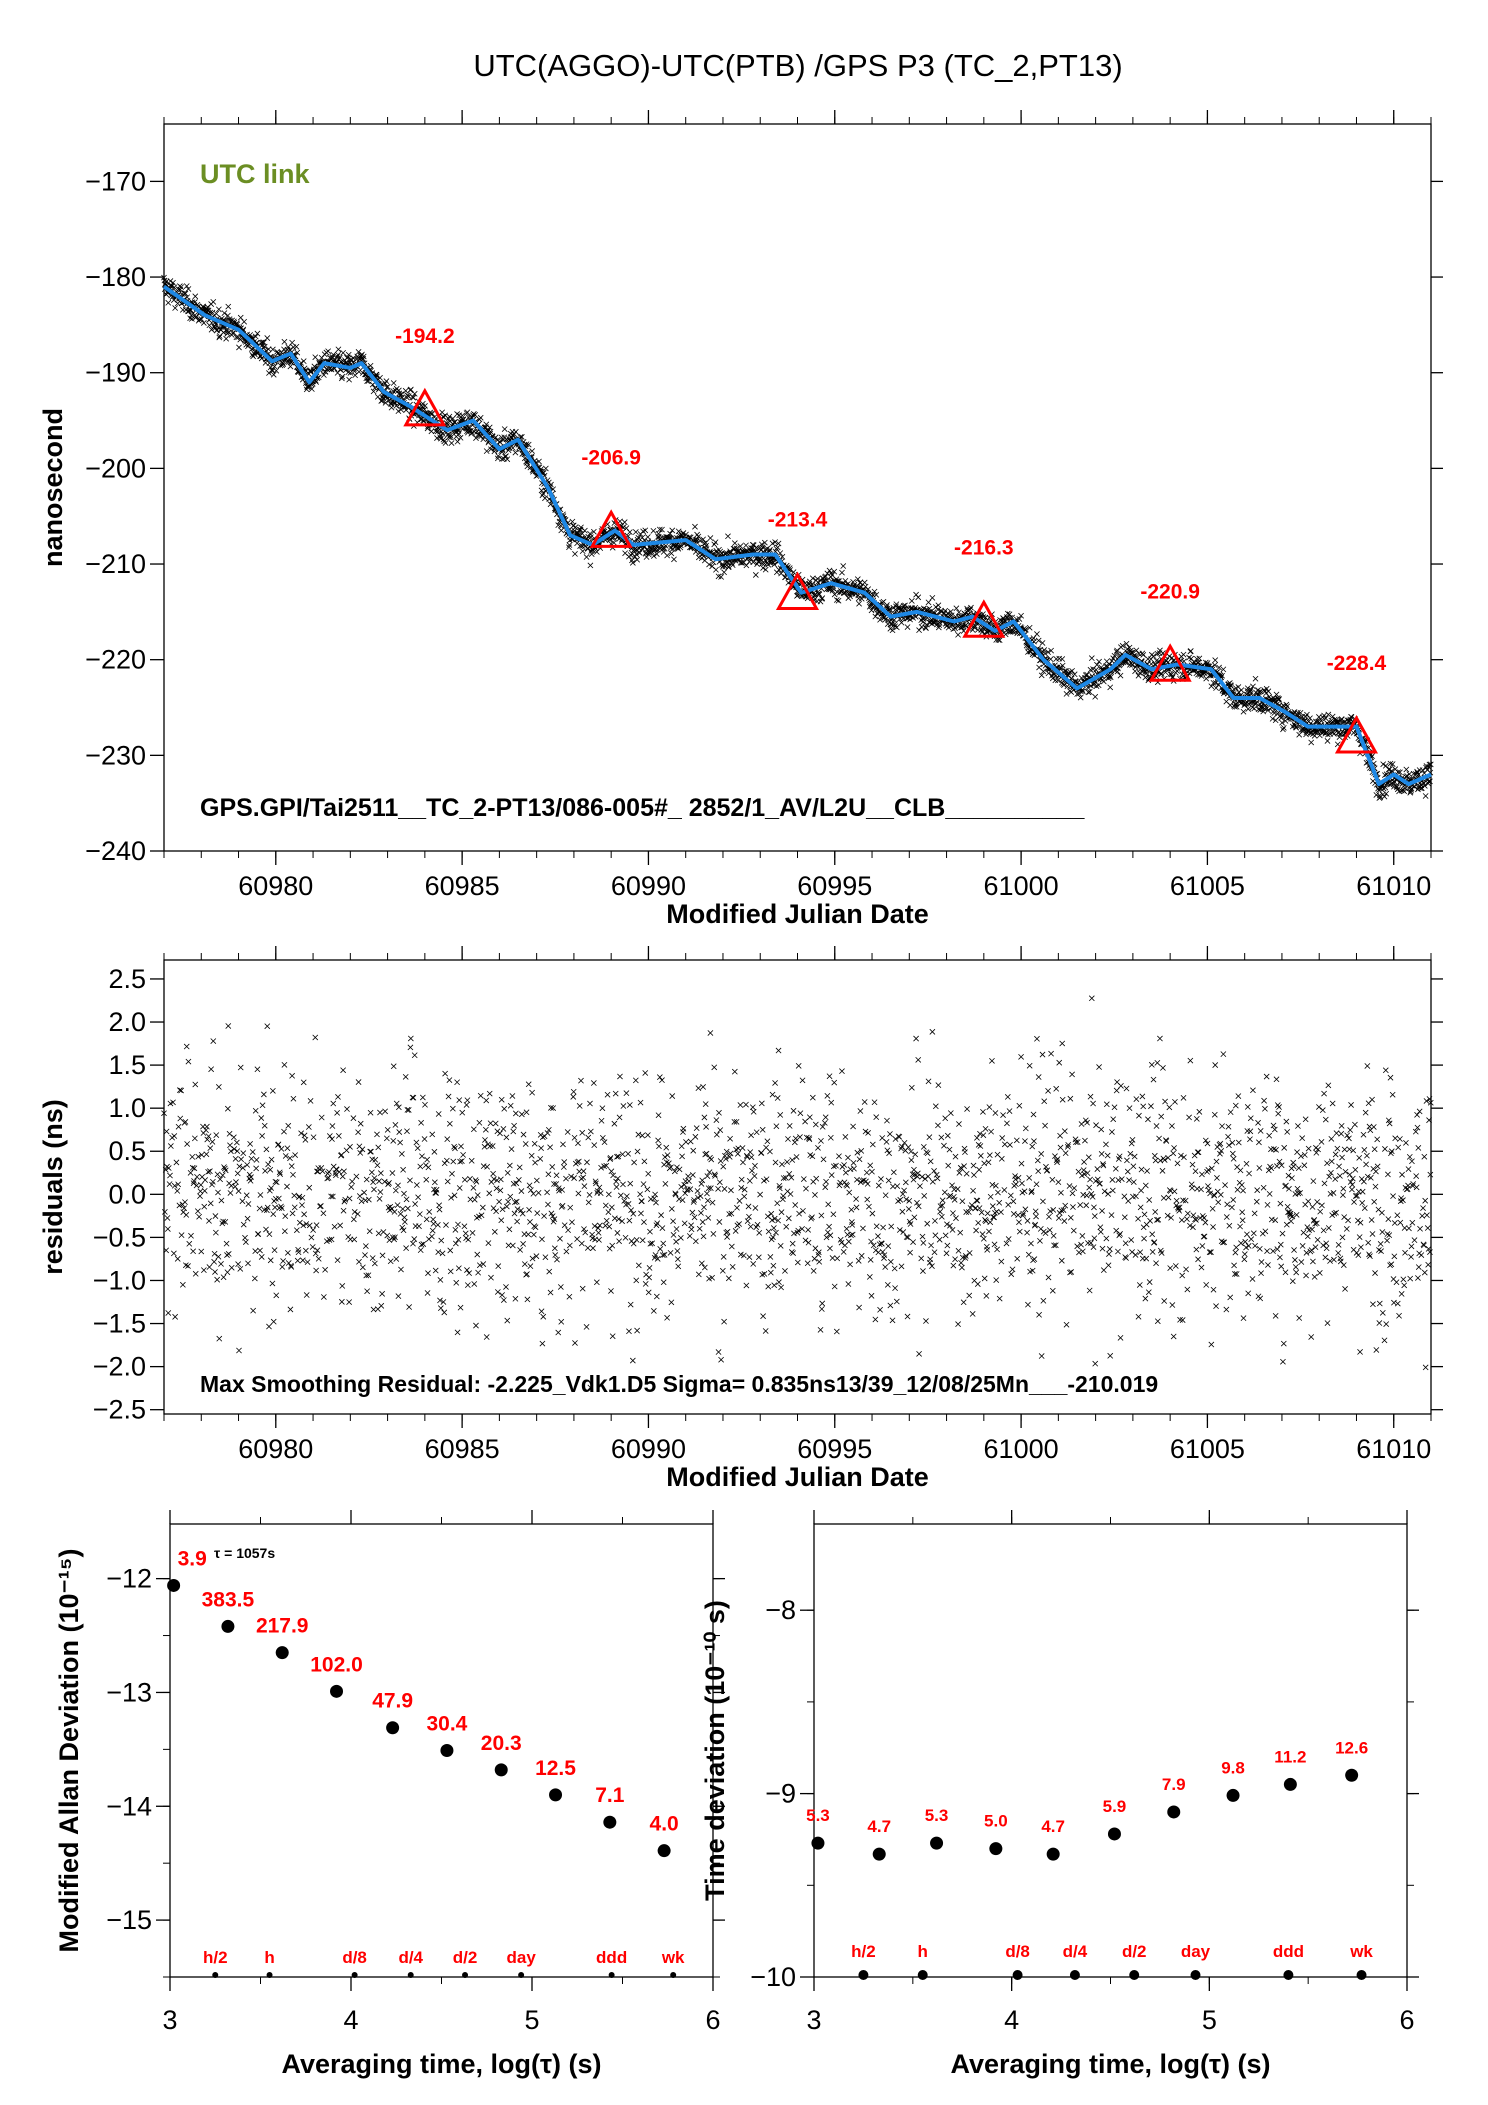  What do you see at coordinates (797, 914) in the screenshot?
I see `x-axis-label: Modified Julian Date` at bounding box center [797, 914].